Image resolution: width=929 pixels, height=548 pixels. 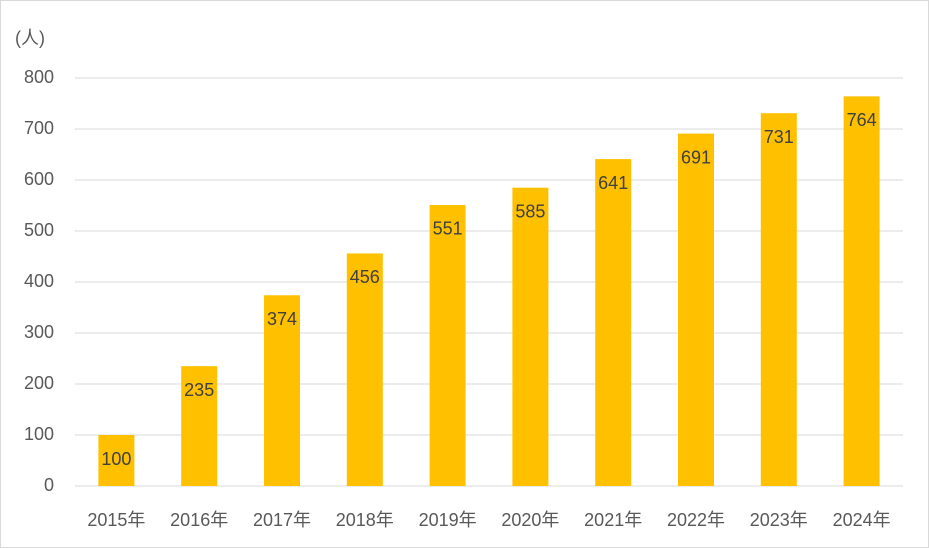 What do you see at coordinates (30, 38) in the screenshot?
I see `y-axis-label: (人)` at bounding box center [30, 38].